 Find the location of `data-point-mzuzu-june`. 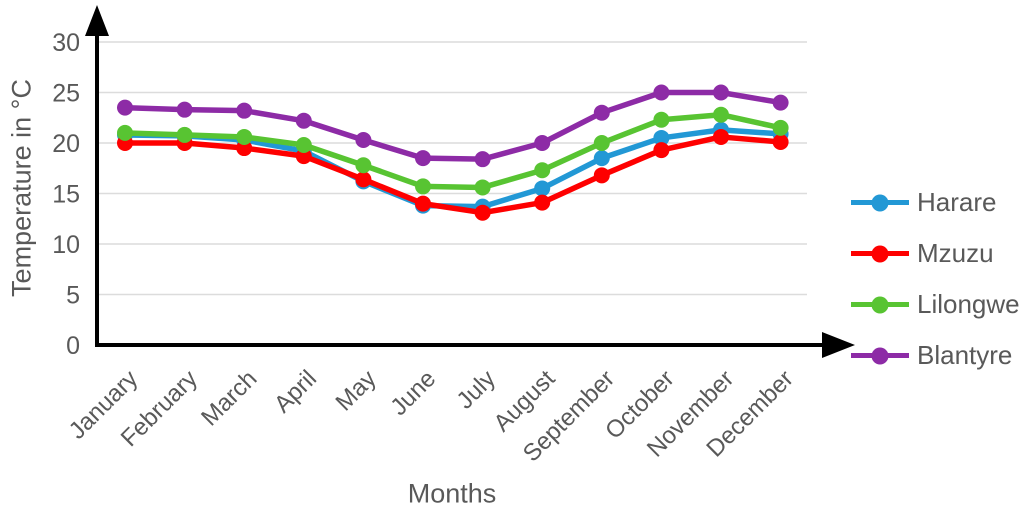

data-point-mzuzu-june is located at coordinates (423, 203).